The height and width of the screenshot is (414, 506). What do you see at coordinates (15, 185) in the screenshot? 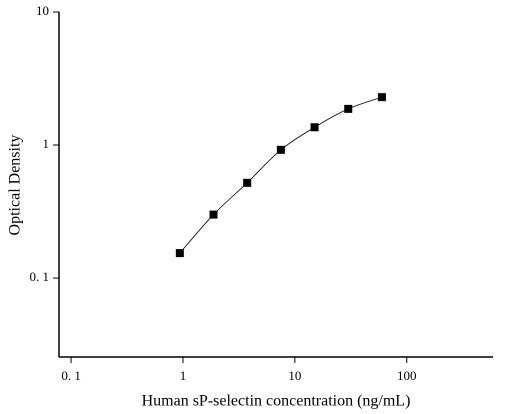
I see `y-axis-label: Optical Density` at bounding box center [15, 185].